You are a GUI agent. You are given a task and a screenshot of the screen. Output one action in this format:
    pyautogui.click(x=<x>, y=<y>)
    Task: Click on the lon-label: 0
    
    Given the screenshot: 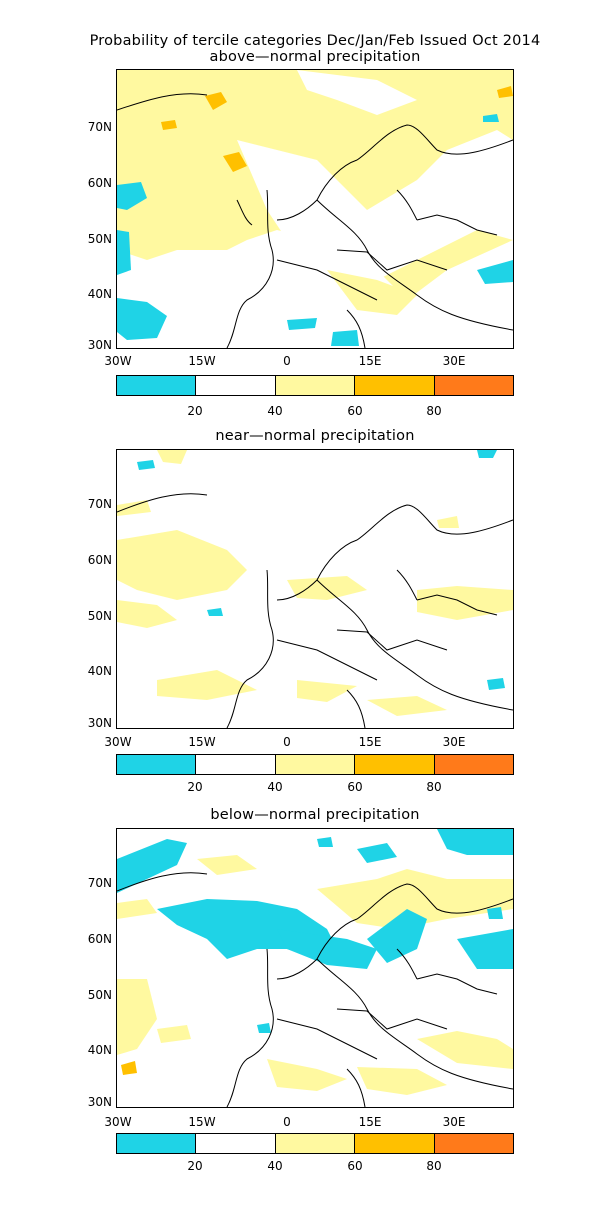 What is the action you would take?
    pyautogui.click(x=287, y=361)
    